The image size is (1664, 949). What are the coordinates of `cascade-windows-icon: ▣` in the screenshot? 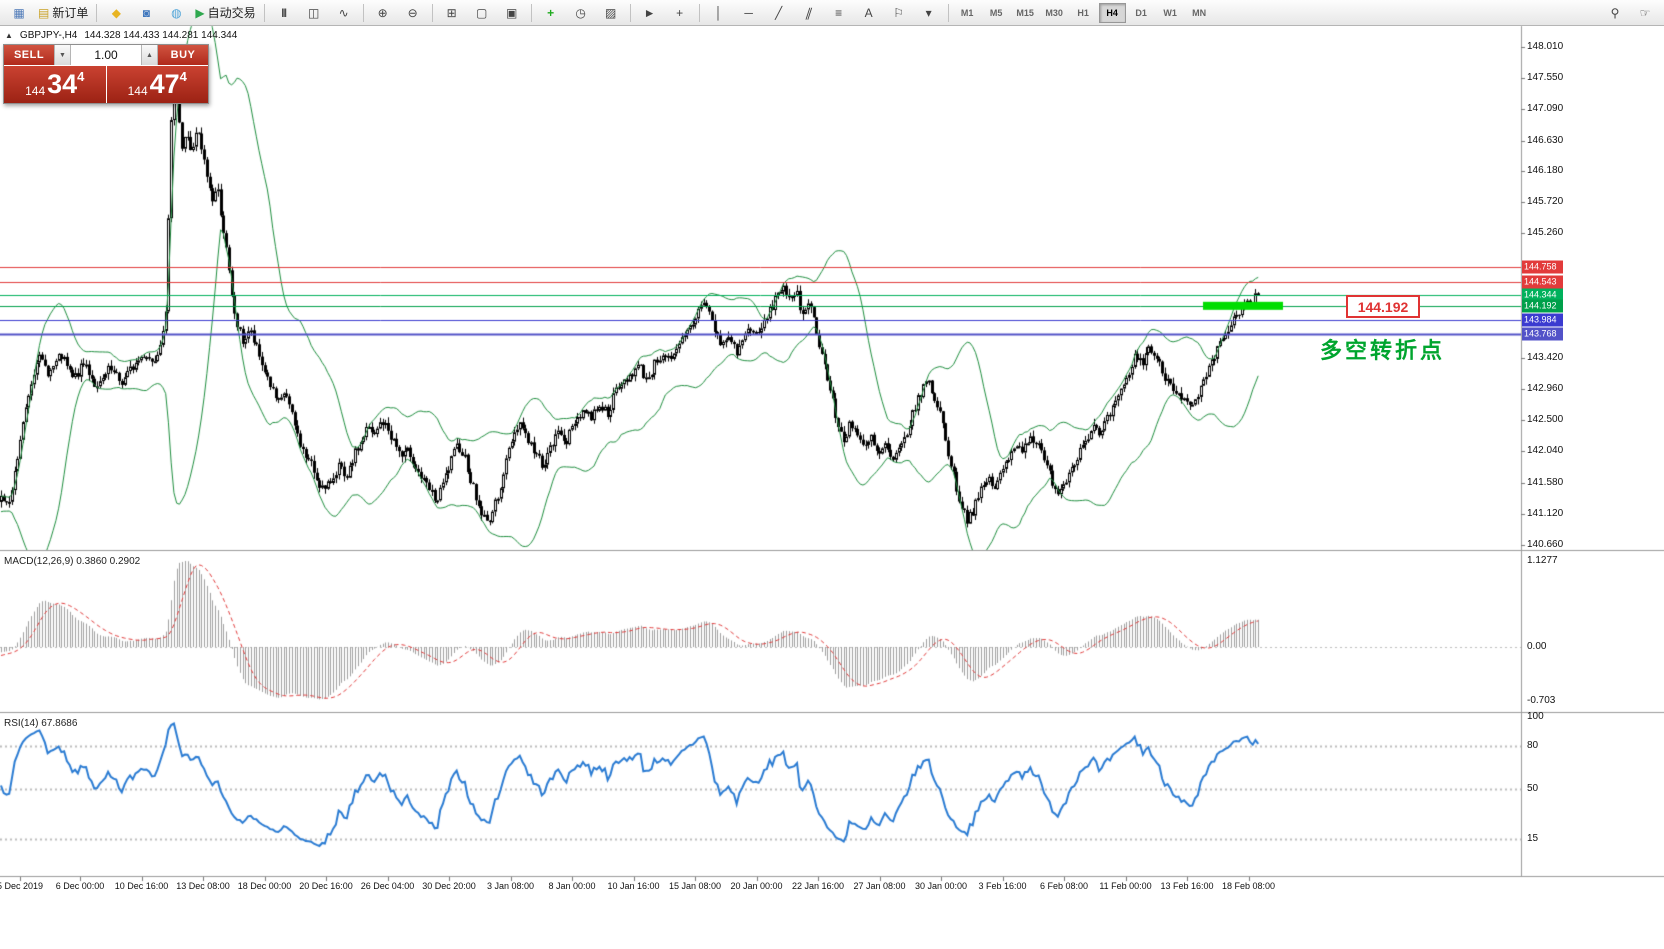 It's located at (511, 12).